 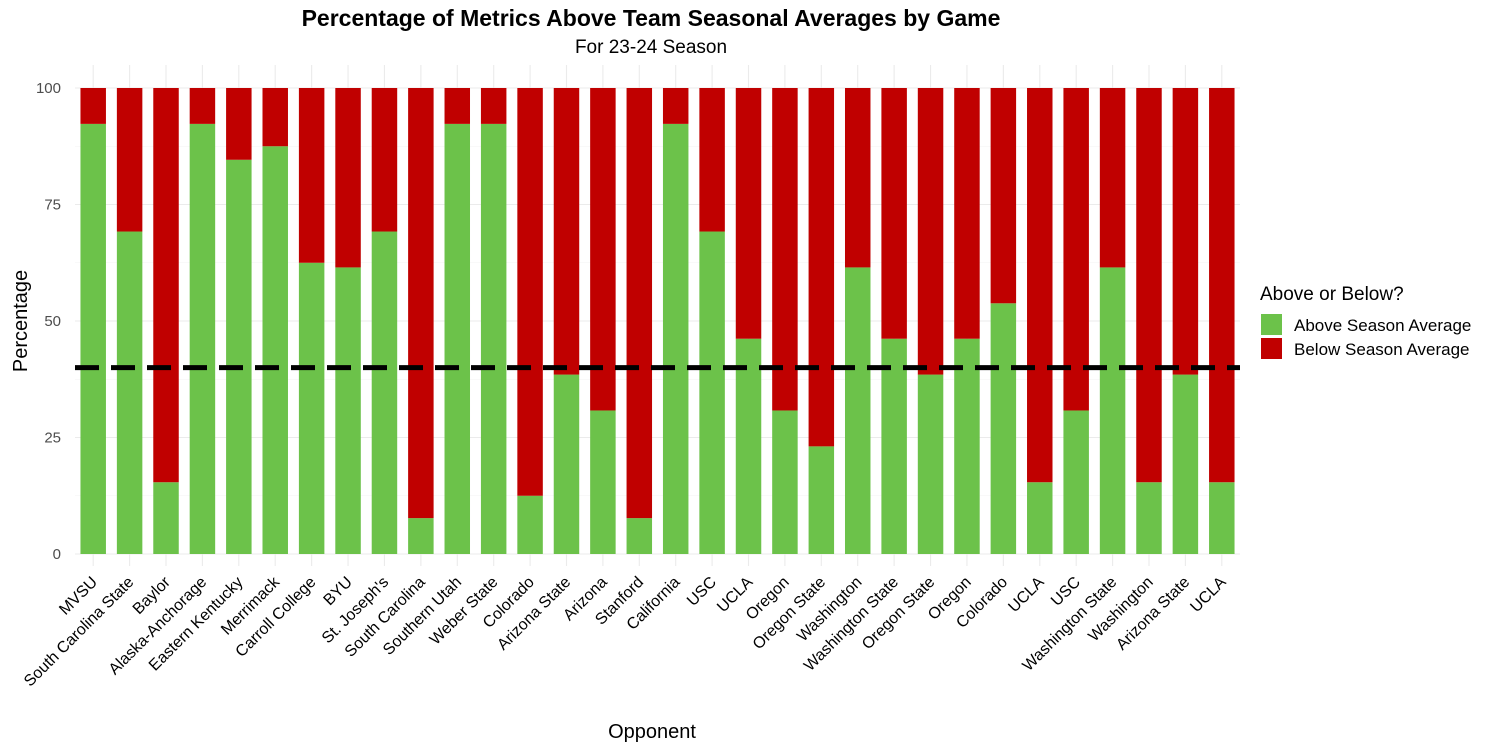 What do you see at coordinates (57, 554) in the screenshot?
I see `y-tick-label: 0` at bounding box center [57, 554].